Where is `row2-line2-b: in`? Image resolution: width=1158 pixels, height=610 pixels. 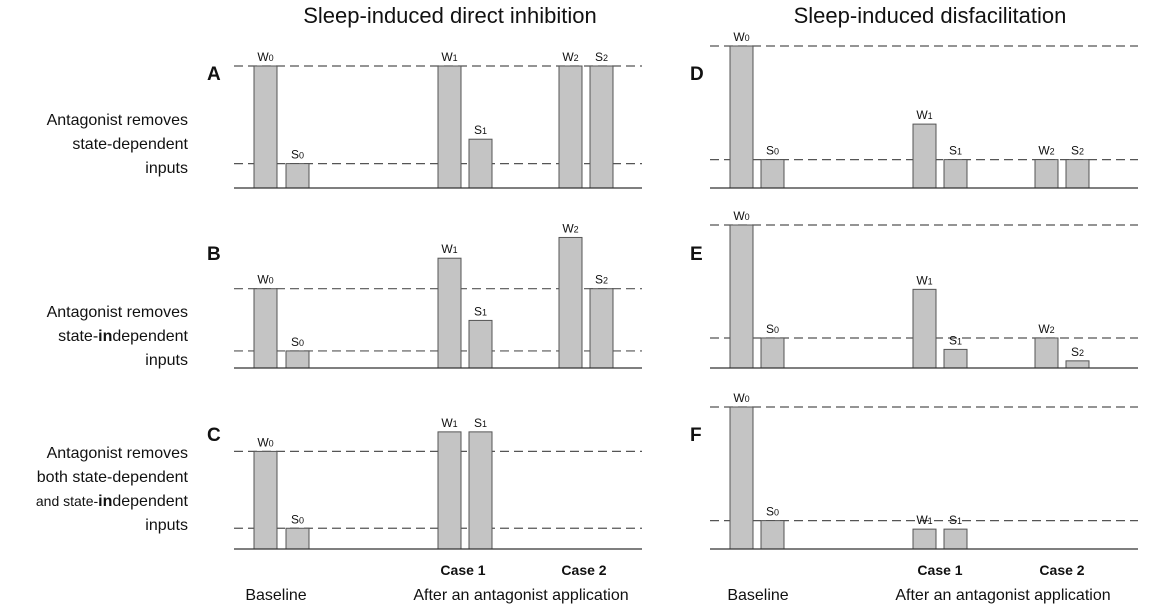
row2-line2-b: in is located at coordinates (105, 336).